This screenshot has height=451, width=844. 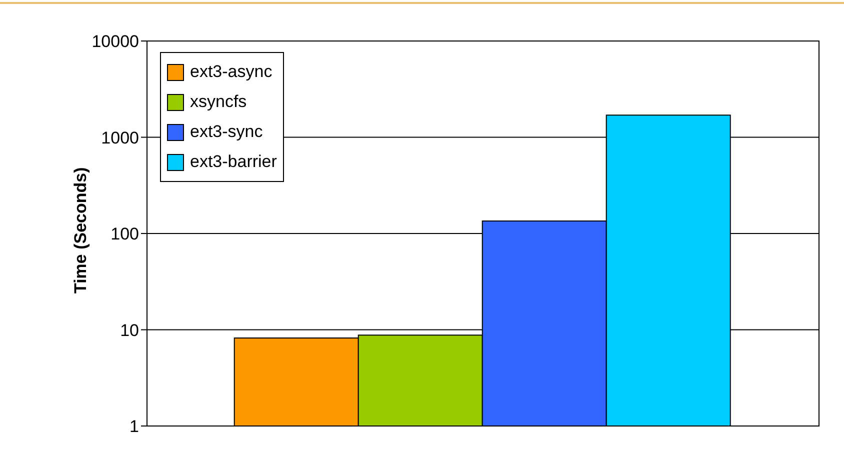 I want to click on y-tick-label: 1000, so click(x=120, y=138).